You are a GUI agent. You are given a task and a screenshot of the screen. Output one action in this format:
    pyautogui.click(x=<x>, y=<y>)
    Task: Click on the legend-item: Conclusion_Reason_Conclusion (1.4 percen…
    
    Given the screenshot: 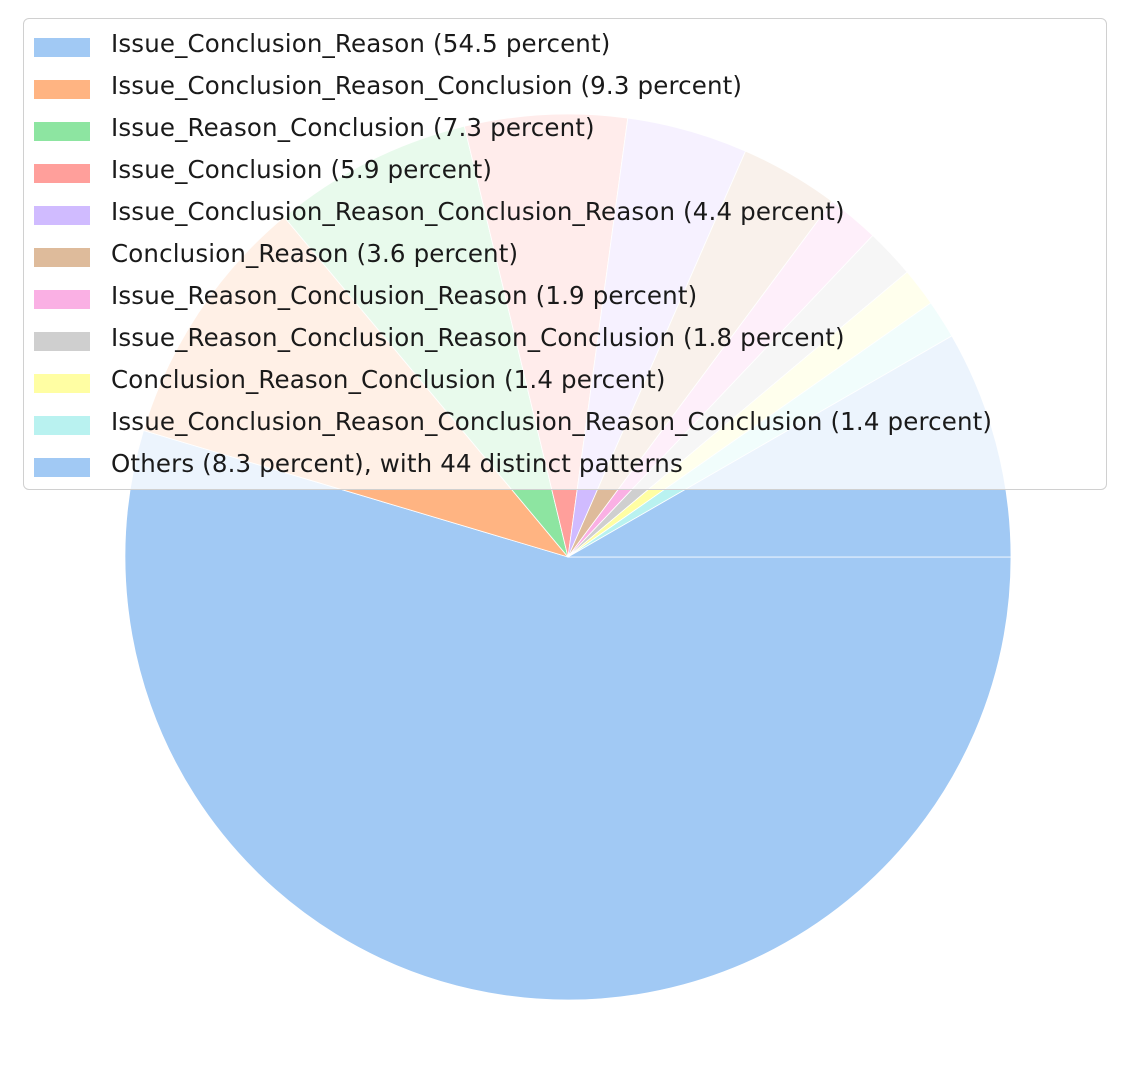 What is the action you would take?
    pyautogui.click(x=565, y=380)
    